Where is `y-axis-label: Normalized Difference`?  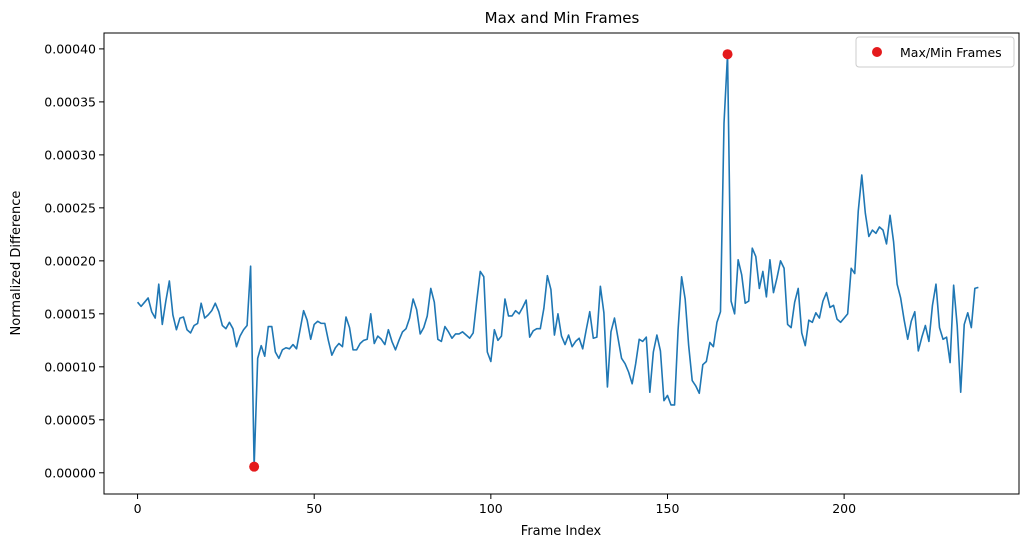 y-axis-label: Normalized Difference is located at coordinates (16, 263).